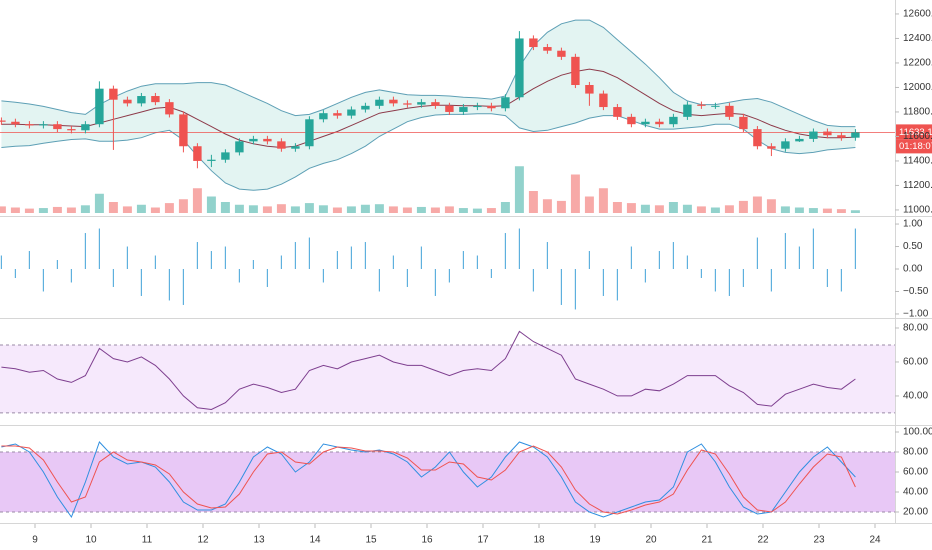  Describe the element at coordinates (916, 314) in the screenshot. I see `y-tick-label: −1.00` at that location.